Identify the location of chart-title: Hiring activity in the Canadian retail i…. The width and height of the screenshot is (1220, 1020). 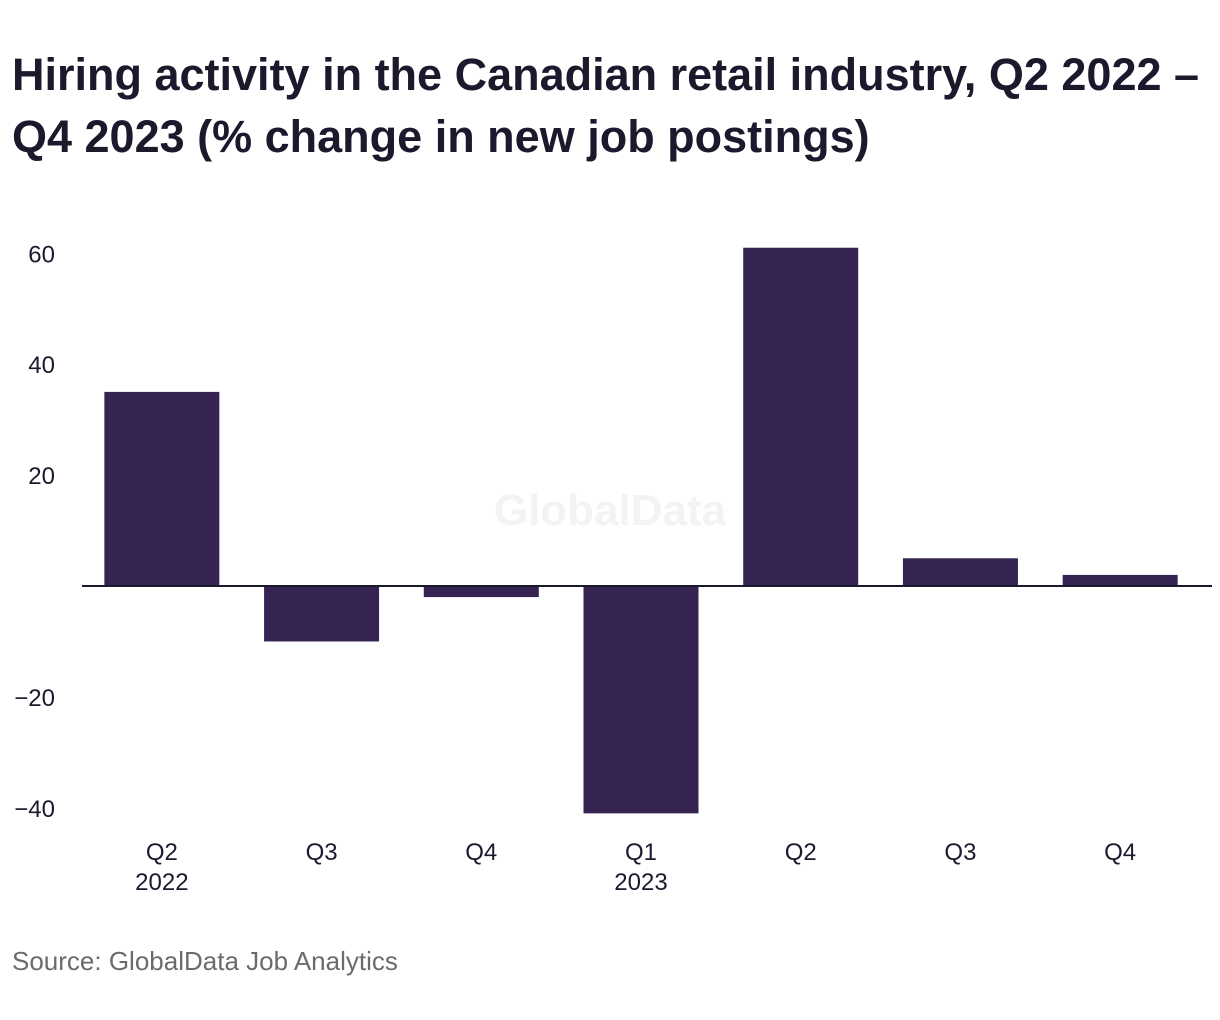
(606, 105).